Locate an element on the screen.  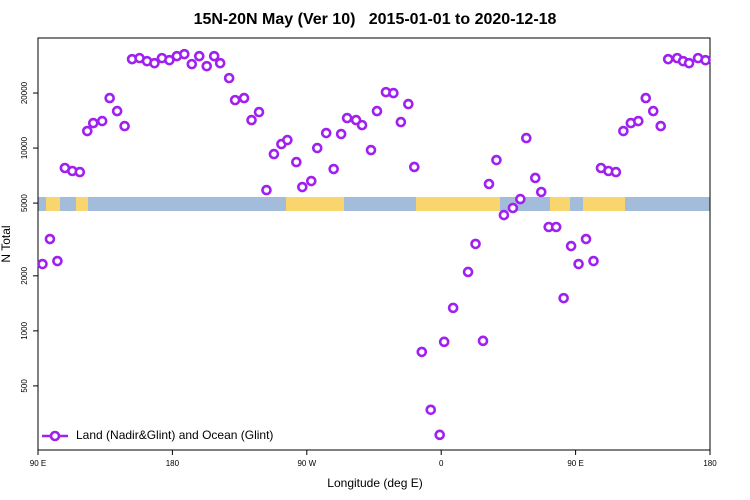
y-tick-label: 2000 is located at coordinates (24, 275).